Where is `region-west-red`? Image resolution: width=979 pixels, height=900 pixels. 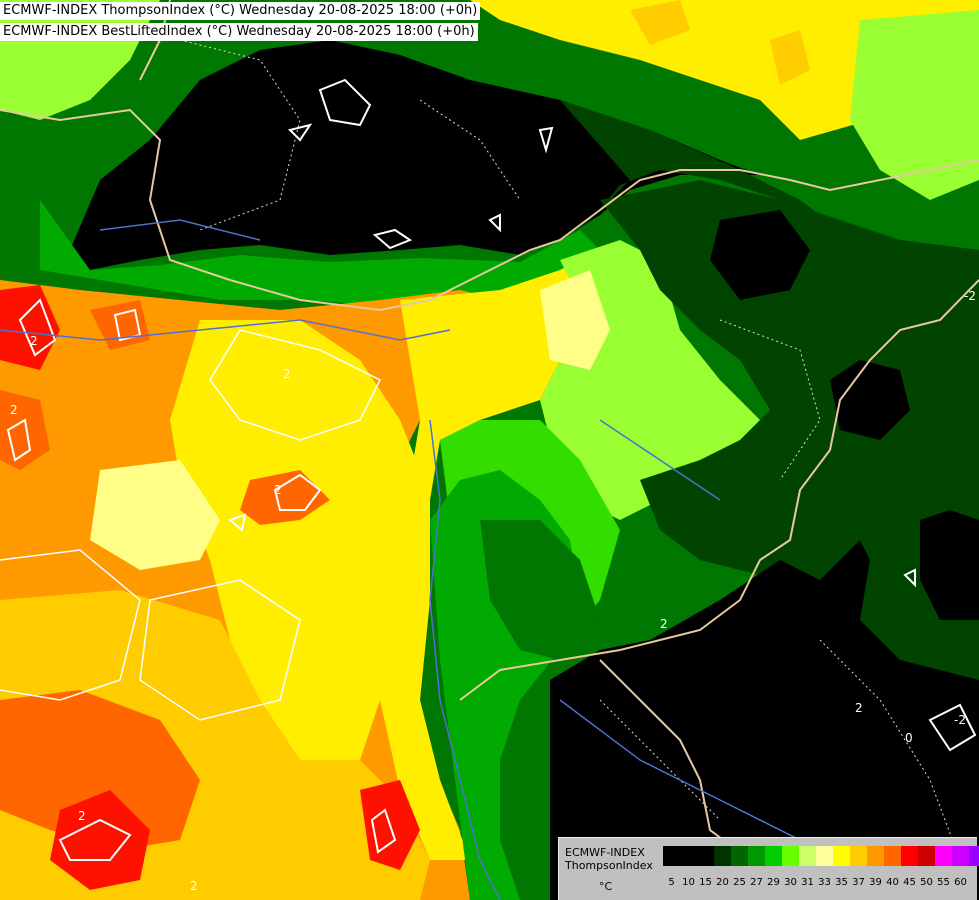
region-west-red is located at coordinates (30, 327).